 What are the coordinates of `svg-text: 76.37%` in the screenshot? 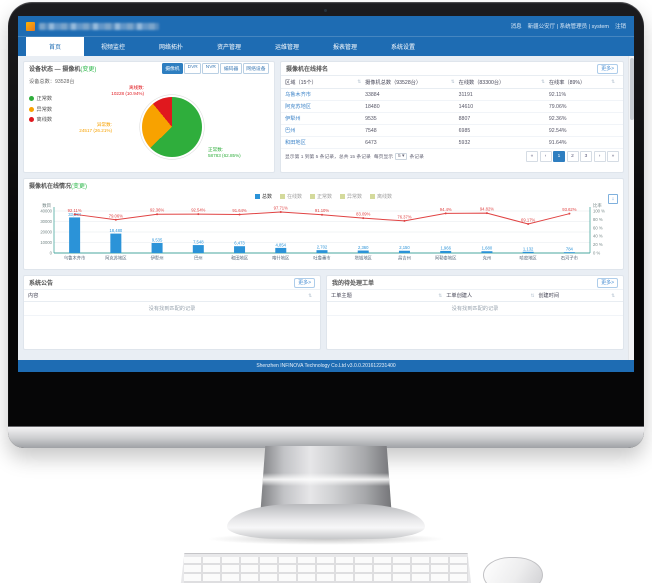 It's located at (404, 216).